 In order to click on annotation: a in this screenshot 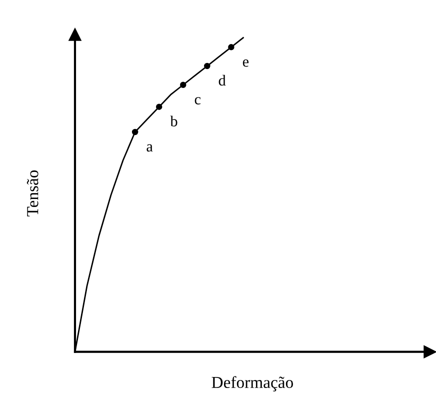, I will do `click(149, 148)`.